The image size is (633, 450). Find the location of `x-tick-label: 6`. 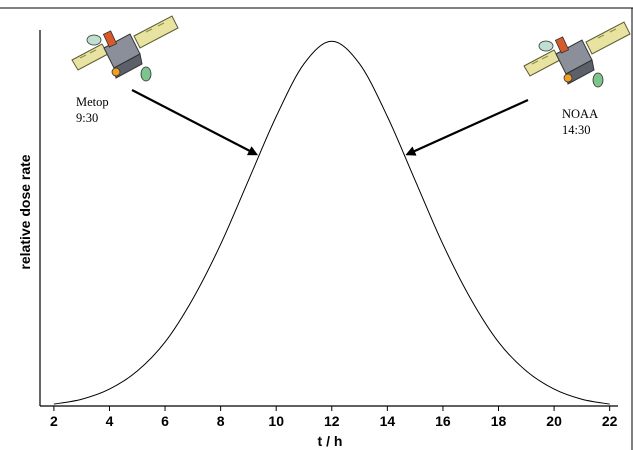

x-tick-label: 6 is located at coordinates (165, 421).